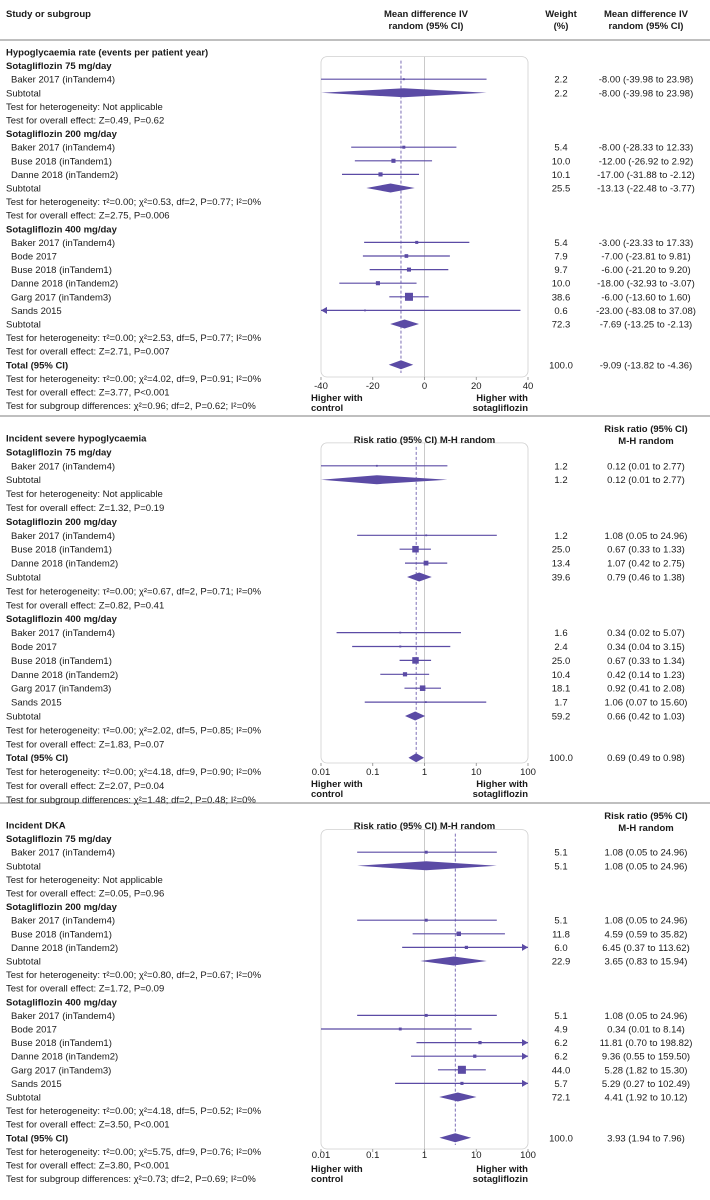 This screenshot has width=710, height=1200. Describe the element at coordinates (560, 536) in the screenshot. I see `row-weight: 1.2` at that location.